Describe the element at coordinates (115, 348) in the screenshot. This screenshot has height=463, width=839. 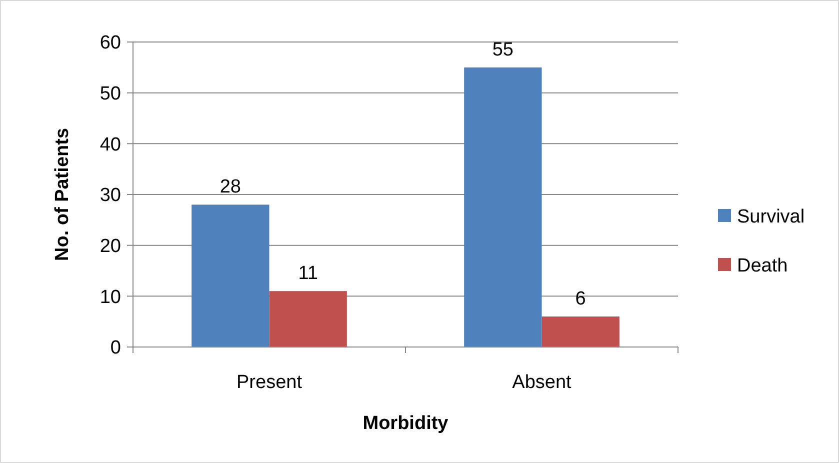
I see `y-tick-label: 0` at that location.